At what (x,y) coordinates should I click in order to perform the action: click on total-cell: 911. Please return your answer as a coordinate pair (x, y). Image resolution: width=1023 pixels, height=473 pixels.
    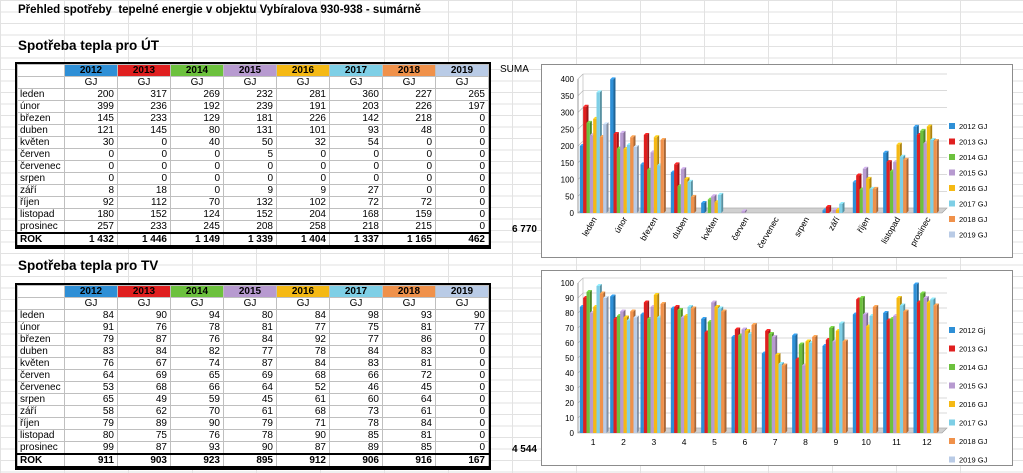
    Looking at the image, I should click on (91, 460).